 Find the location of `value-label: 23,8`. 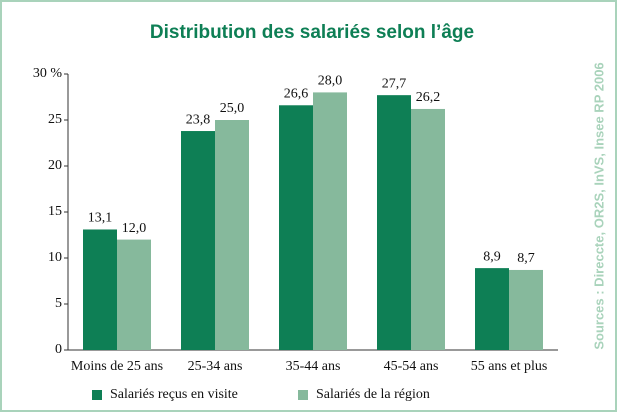

value-label: 23,8 is located at coordinates (198, 119).